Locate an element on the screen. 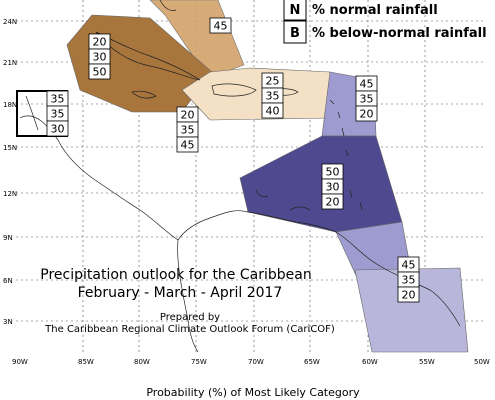 The image size is (495, 400). lon-tick: 90W is located at coordinates (20, 362).